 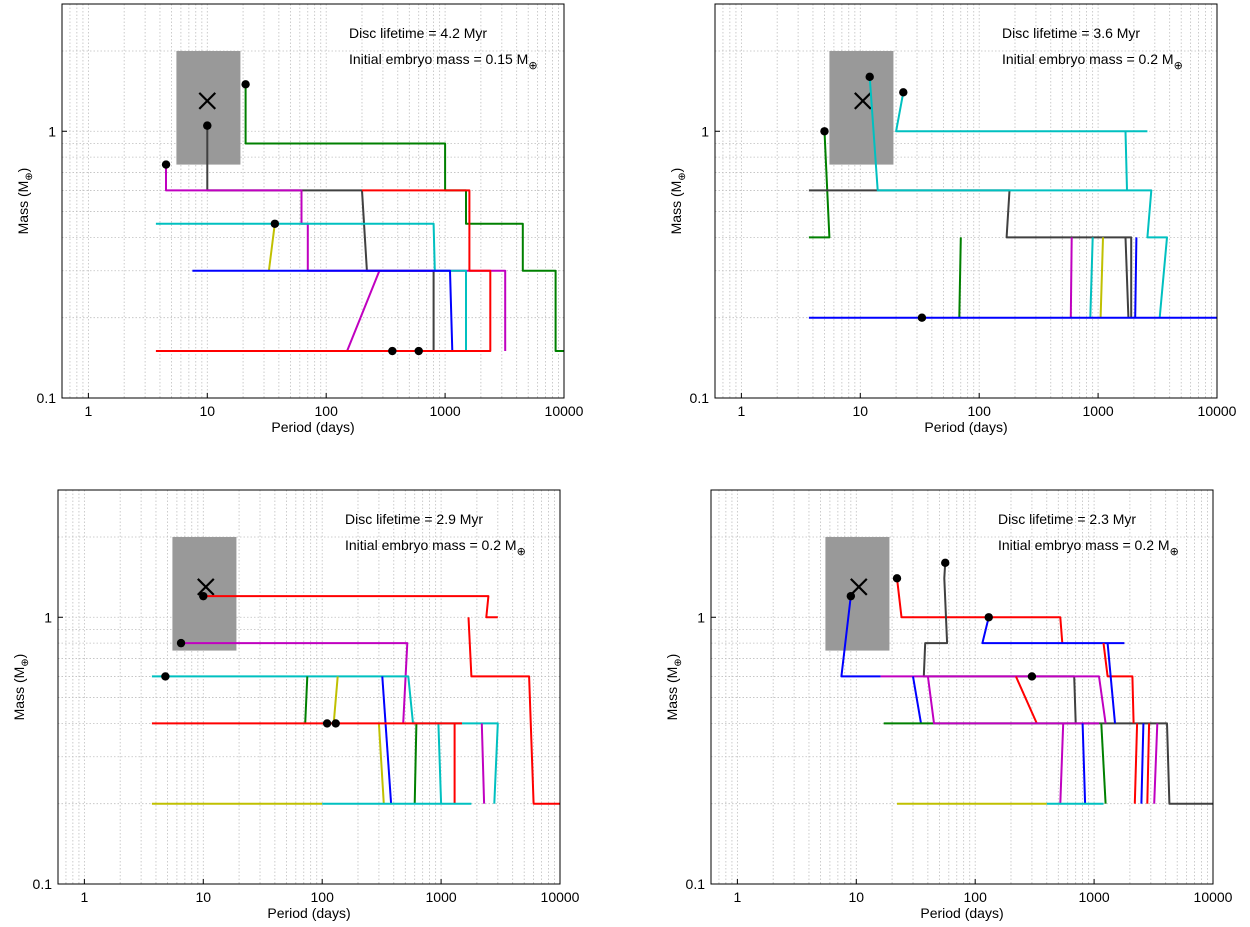 What do you see at coordinates (859, 587) in the screenshot?
I see `target-marker` at bounding box center [859, 587].